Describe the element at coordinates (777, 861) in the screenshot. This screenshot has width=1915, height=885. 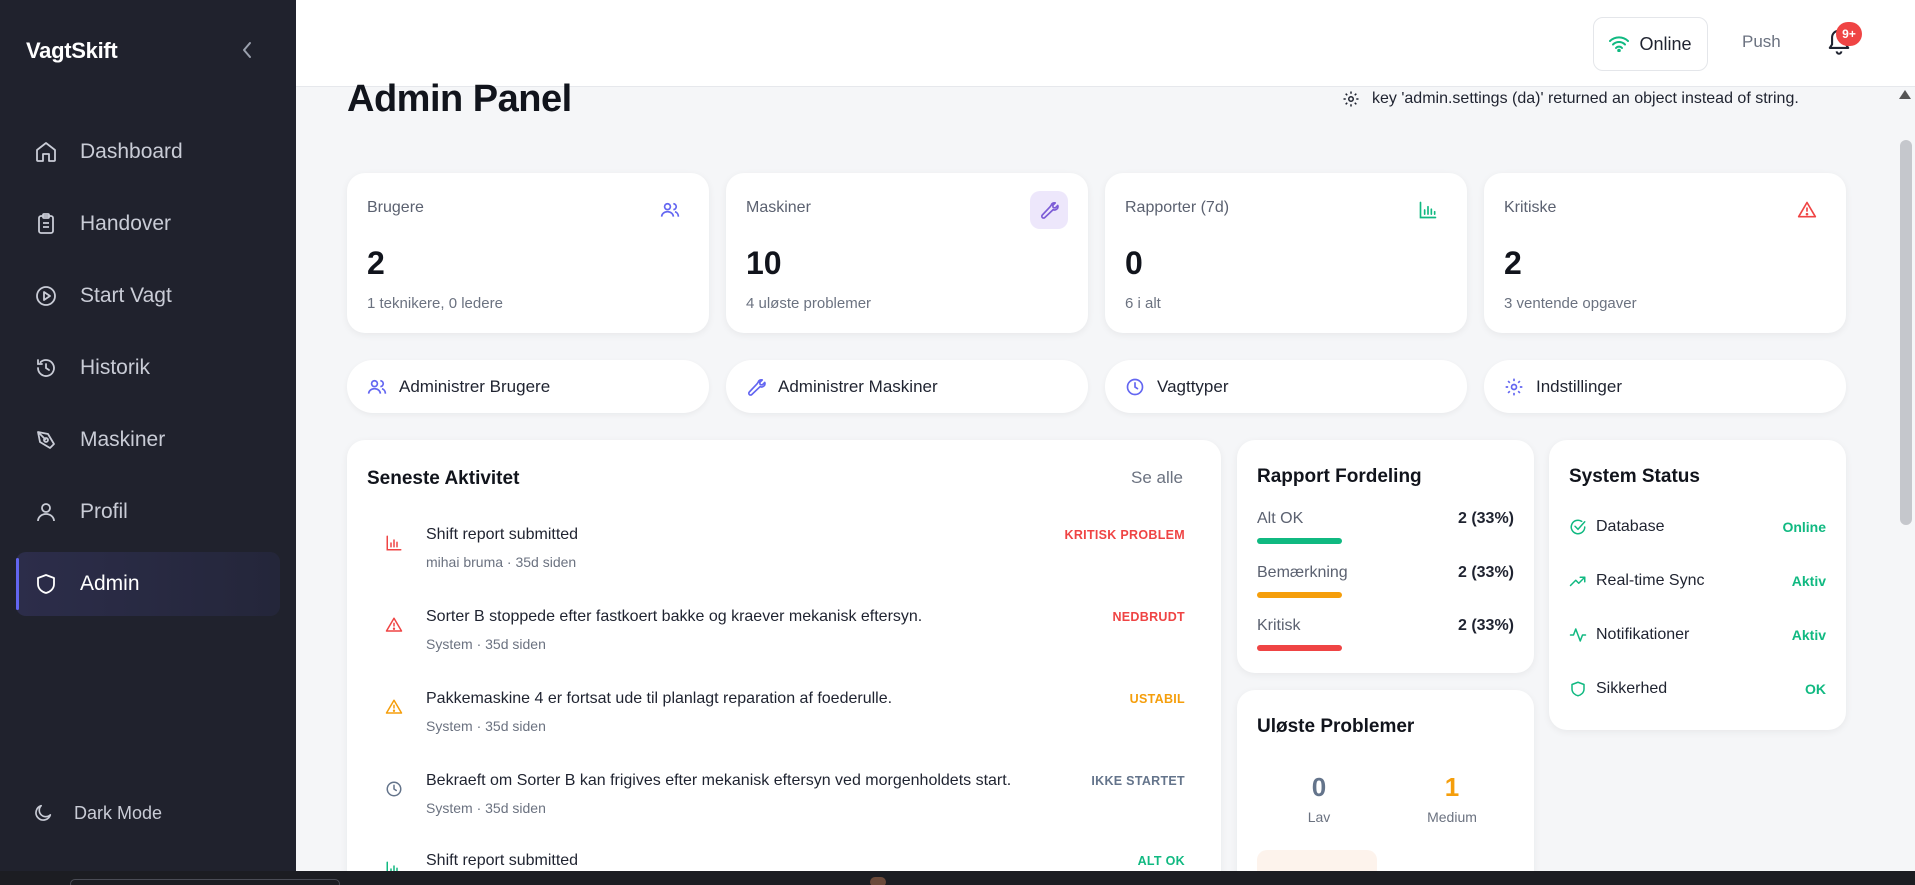
I see `activity-item: Shift report submitted ALT OK` at that location.